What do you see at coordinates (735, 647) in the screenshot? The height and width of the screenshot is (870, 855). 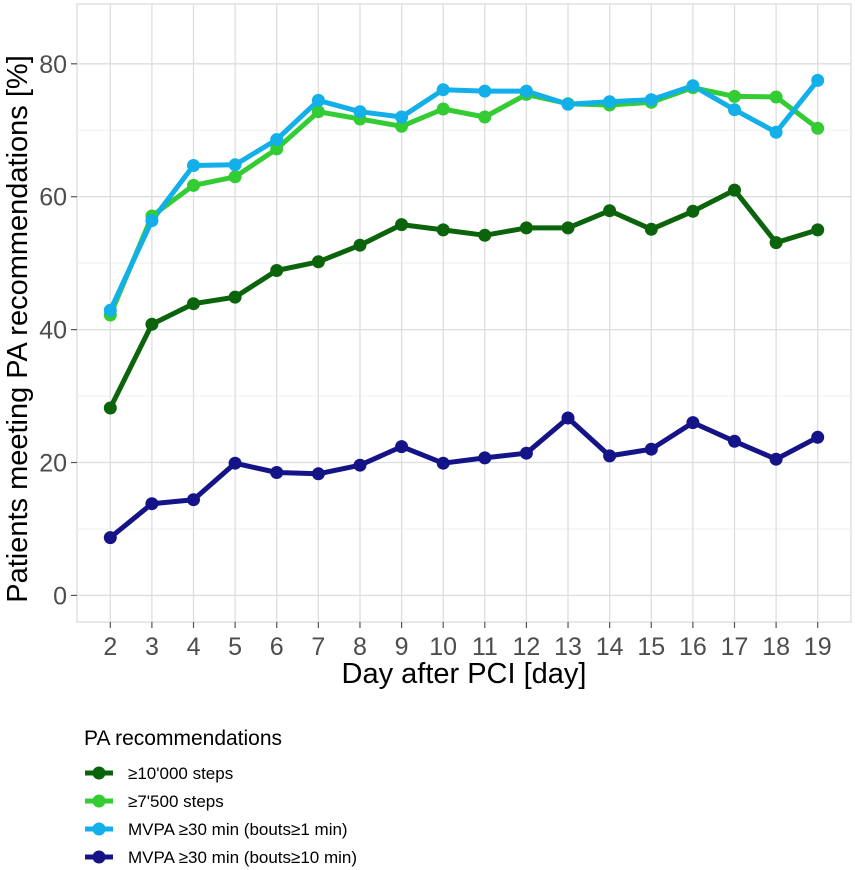 I see `x-tick-label: 17` at bounding box center [735, 647].